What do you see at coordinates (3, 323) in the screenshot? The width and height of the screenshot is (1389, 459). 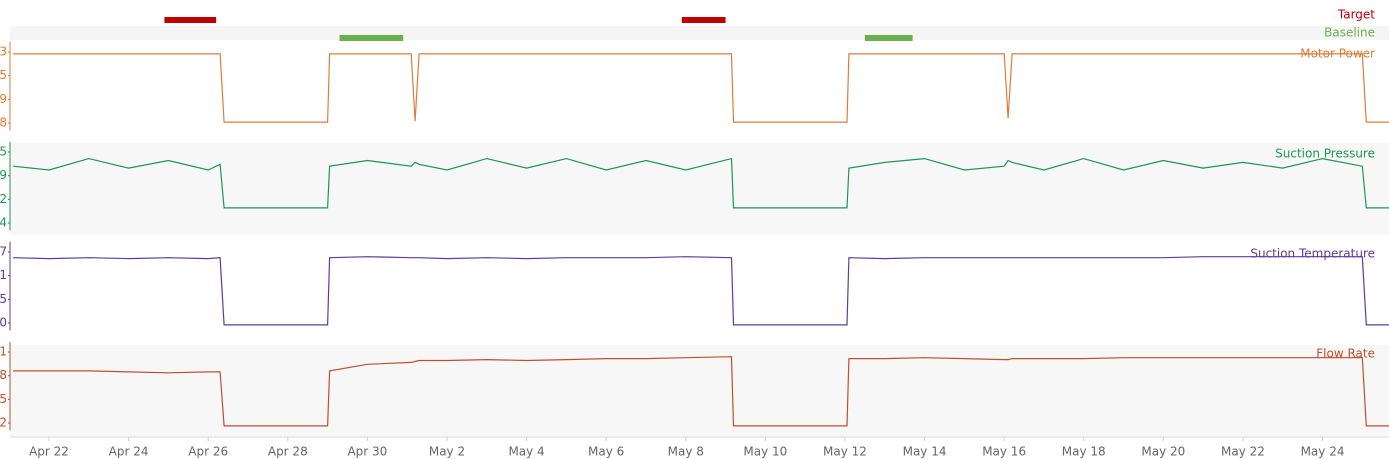 I see `y-tick-label: 0` at bounding box center [3, 323].